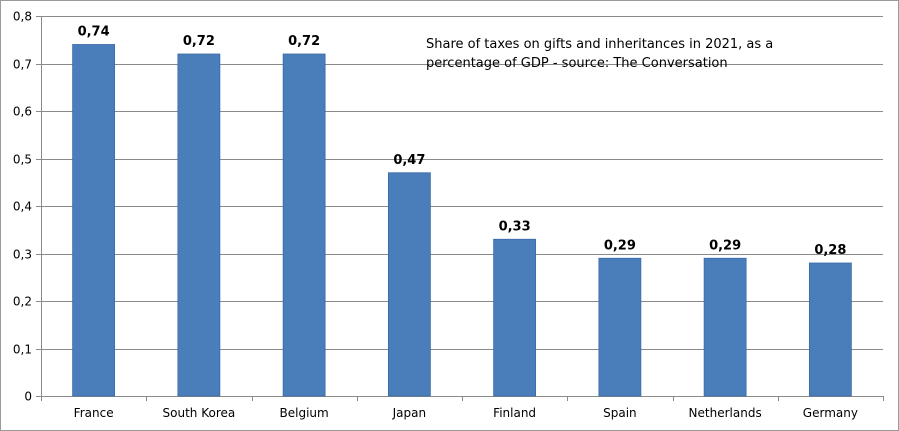 This screenshot has width=899, height=431. What do you see at coordinates (94, 413) in the screenshot?
I see `category-label: France` at bounding box center [94, 413].